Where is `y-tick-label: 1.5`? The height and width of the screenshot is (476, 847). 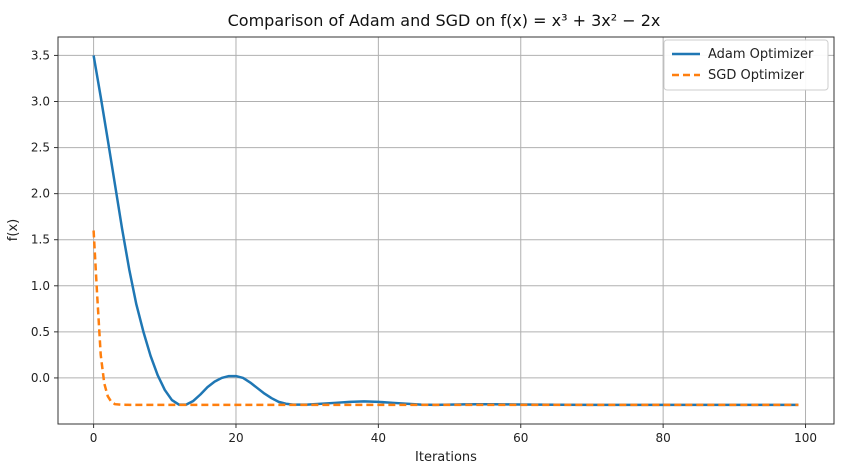
y-tick-label: 1.5 is located at coordinates (40, 240).